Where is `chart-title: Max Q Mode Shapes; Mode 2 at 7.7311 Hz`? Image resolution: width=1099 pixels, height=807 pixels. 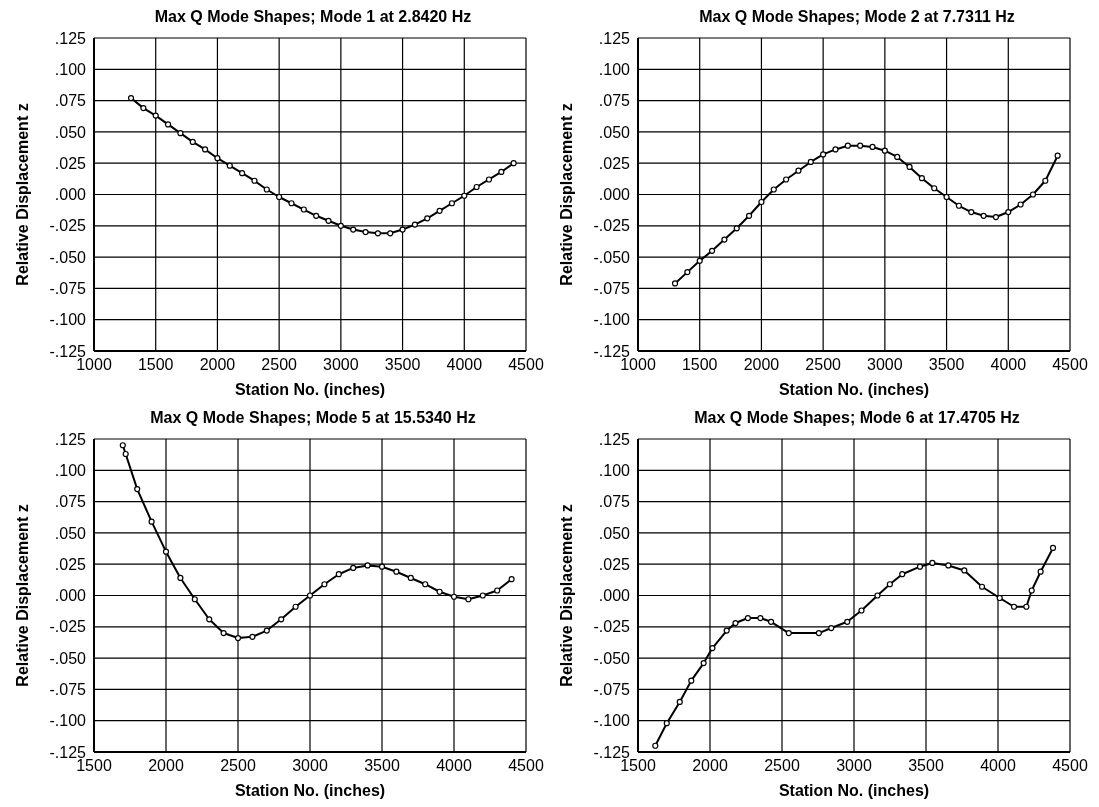
chart-title: Max Q Mode Shapes; Mode 2 at 7.7311 Hz is located at coordinates (857, 17).